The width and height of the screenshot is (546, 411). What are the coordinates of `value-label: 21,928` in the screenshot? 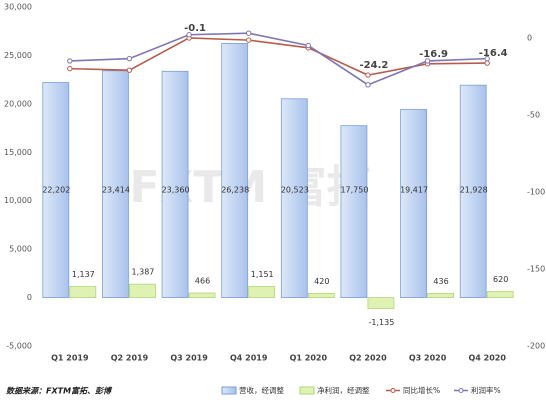 It's located at (474, 190).